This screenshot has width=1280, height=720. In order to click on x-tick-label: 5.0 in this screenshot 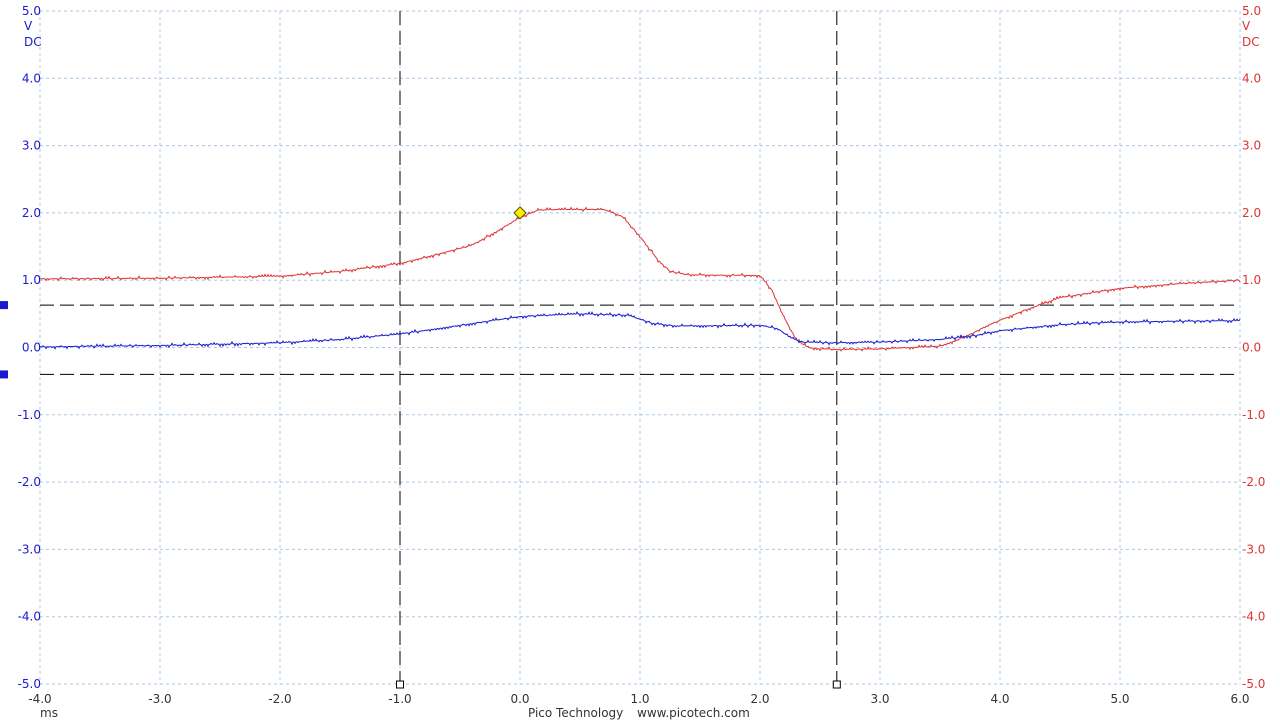, I will do `click(1119, 699)`.